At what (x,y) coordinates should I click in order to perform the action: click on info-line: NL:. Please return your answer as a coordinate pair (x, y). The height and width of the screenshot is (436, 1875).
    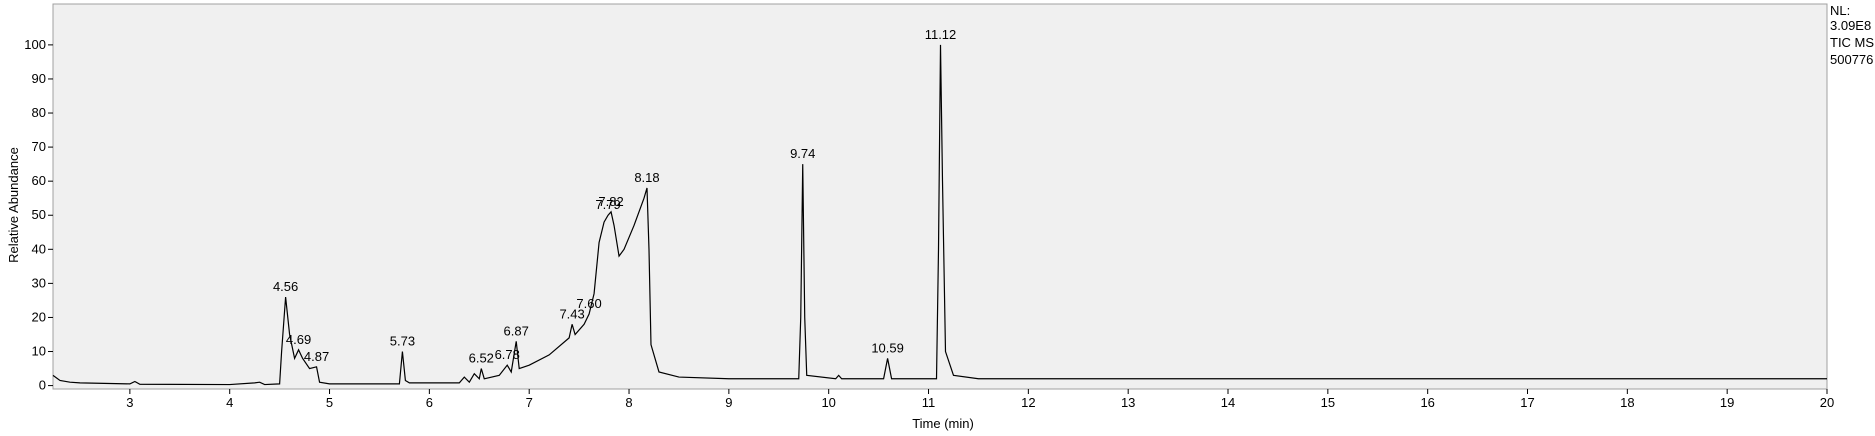
    Looking at the image, I should click on (1840, 10).